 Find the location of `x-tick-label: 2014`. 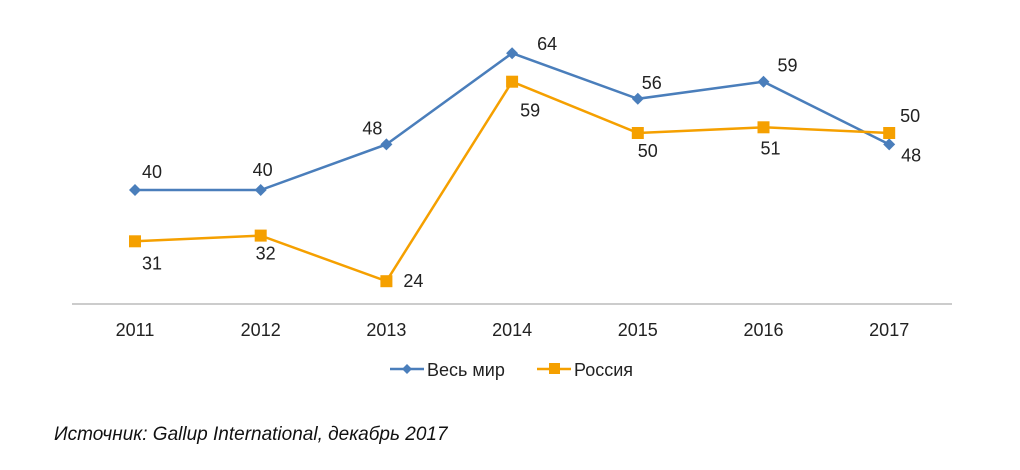

x-tick-label: 2014 is located at coordinates (512, 330).